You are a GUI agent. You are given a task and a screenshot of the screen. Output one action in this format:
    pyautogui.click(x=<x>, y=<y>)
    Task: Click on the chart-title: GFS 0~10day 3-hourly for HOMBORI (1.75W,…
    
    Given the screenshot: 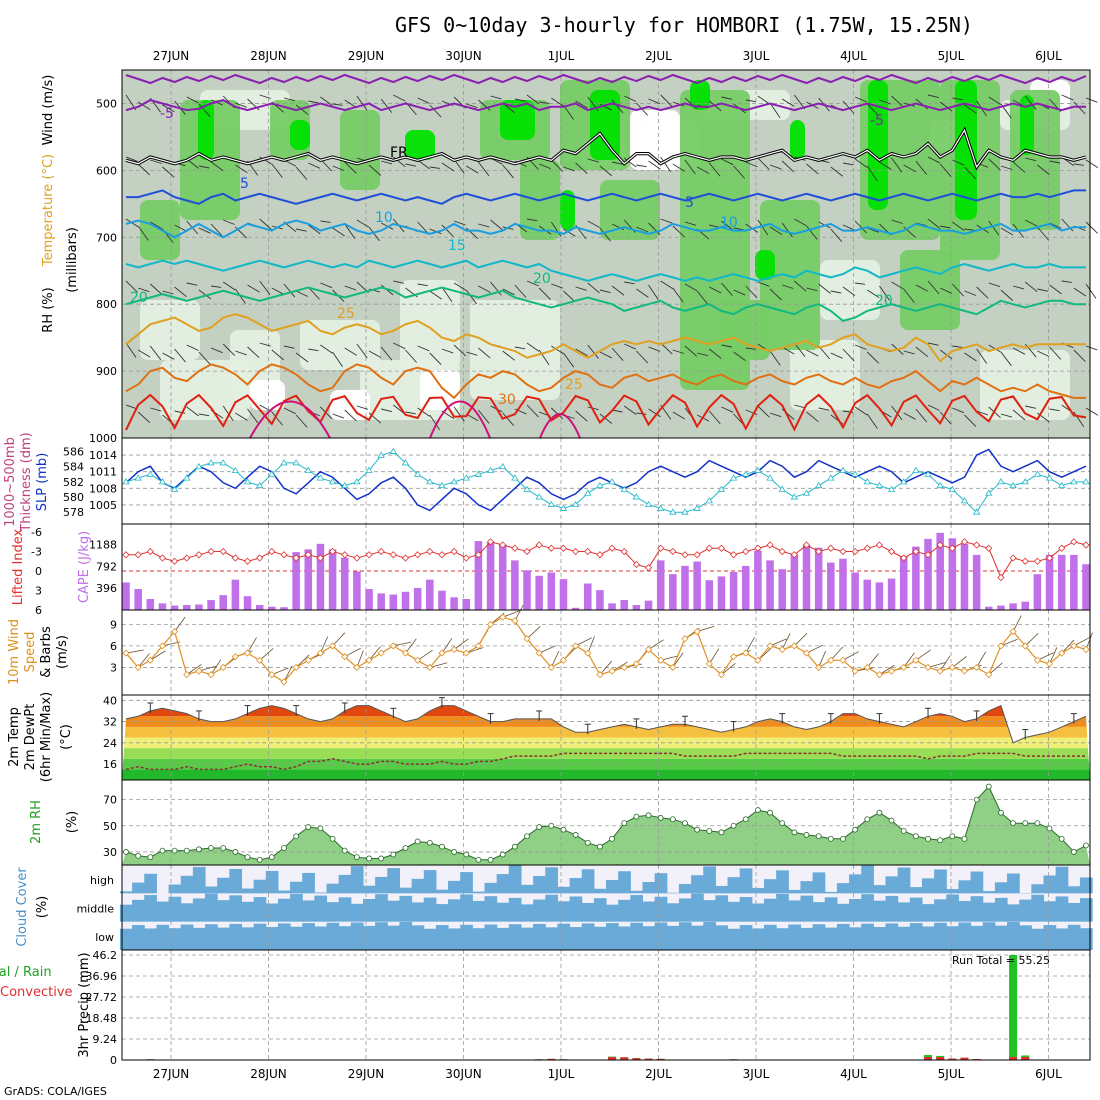 What is the action you would take?
    pyautogui.click(x=684, y=25)
    